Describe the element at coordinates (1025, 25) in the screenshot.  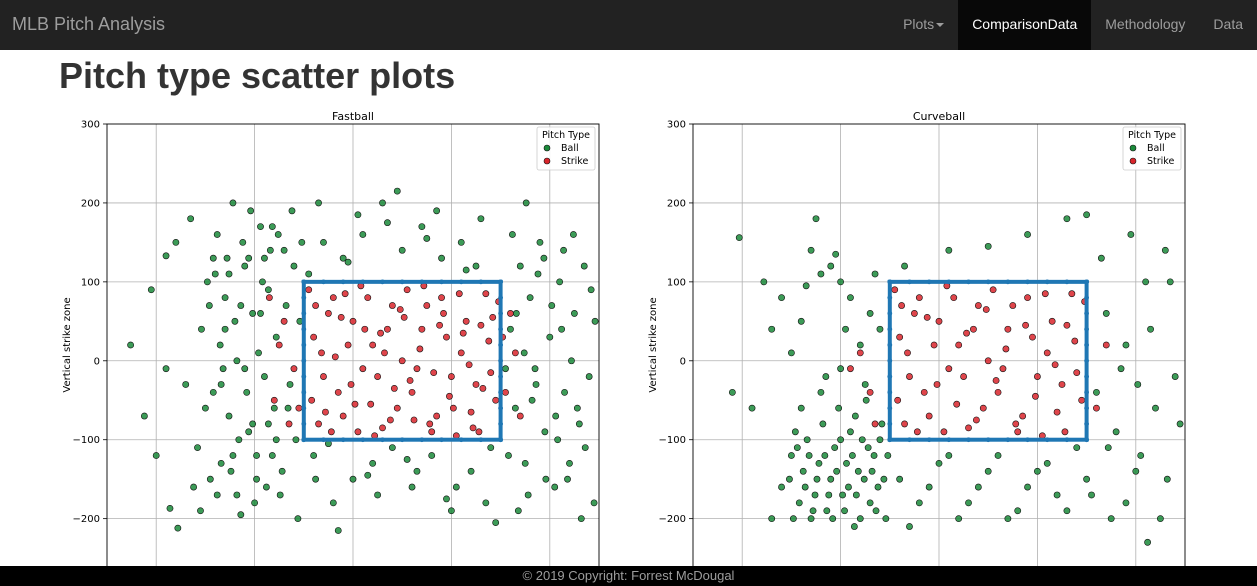
I see `nav-item-comparisondata: ComparisonData` at that location.